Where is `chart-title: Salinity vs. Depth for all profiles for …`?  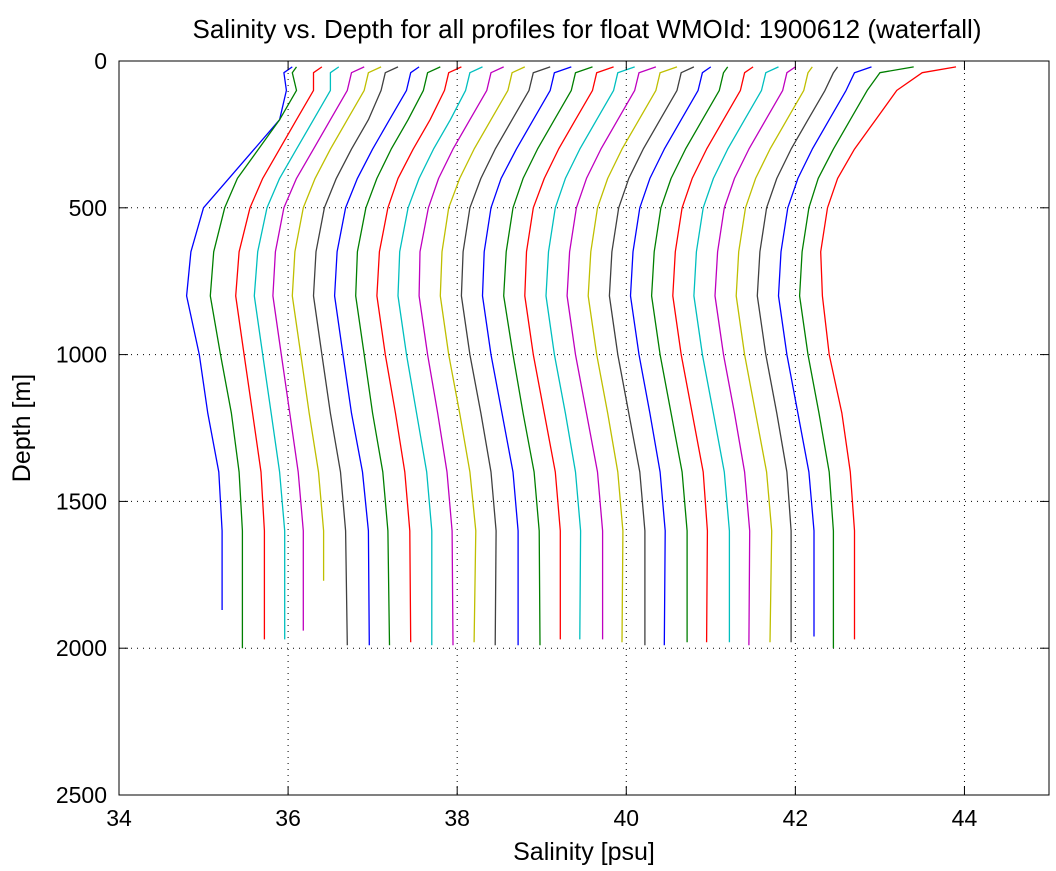
chart-title: Salinity vs. Depth for all profiles for … is located at coordinates (587, 29).